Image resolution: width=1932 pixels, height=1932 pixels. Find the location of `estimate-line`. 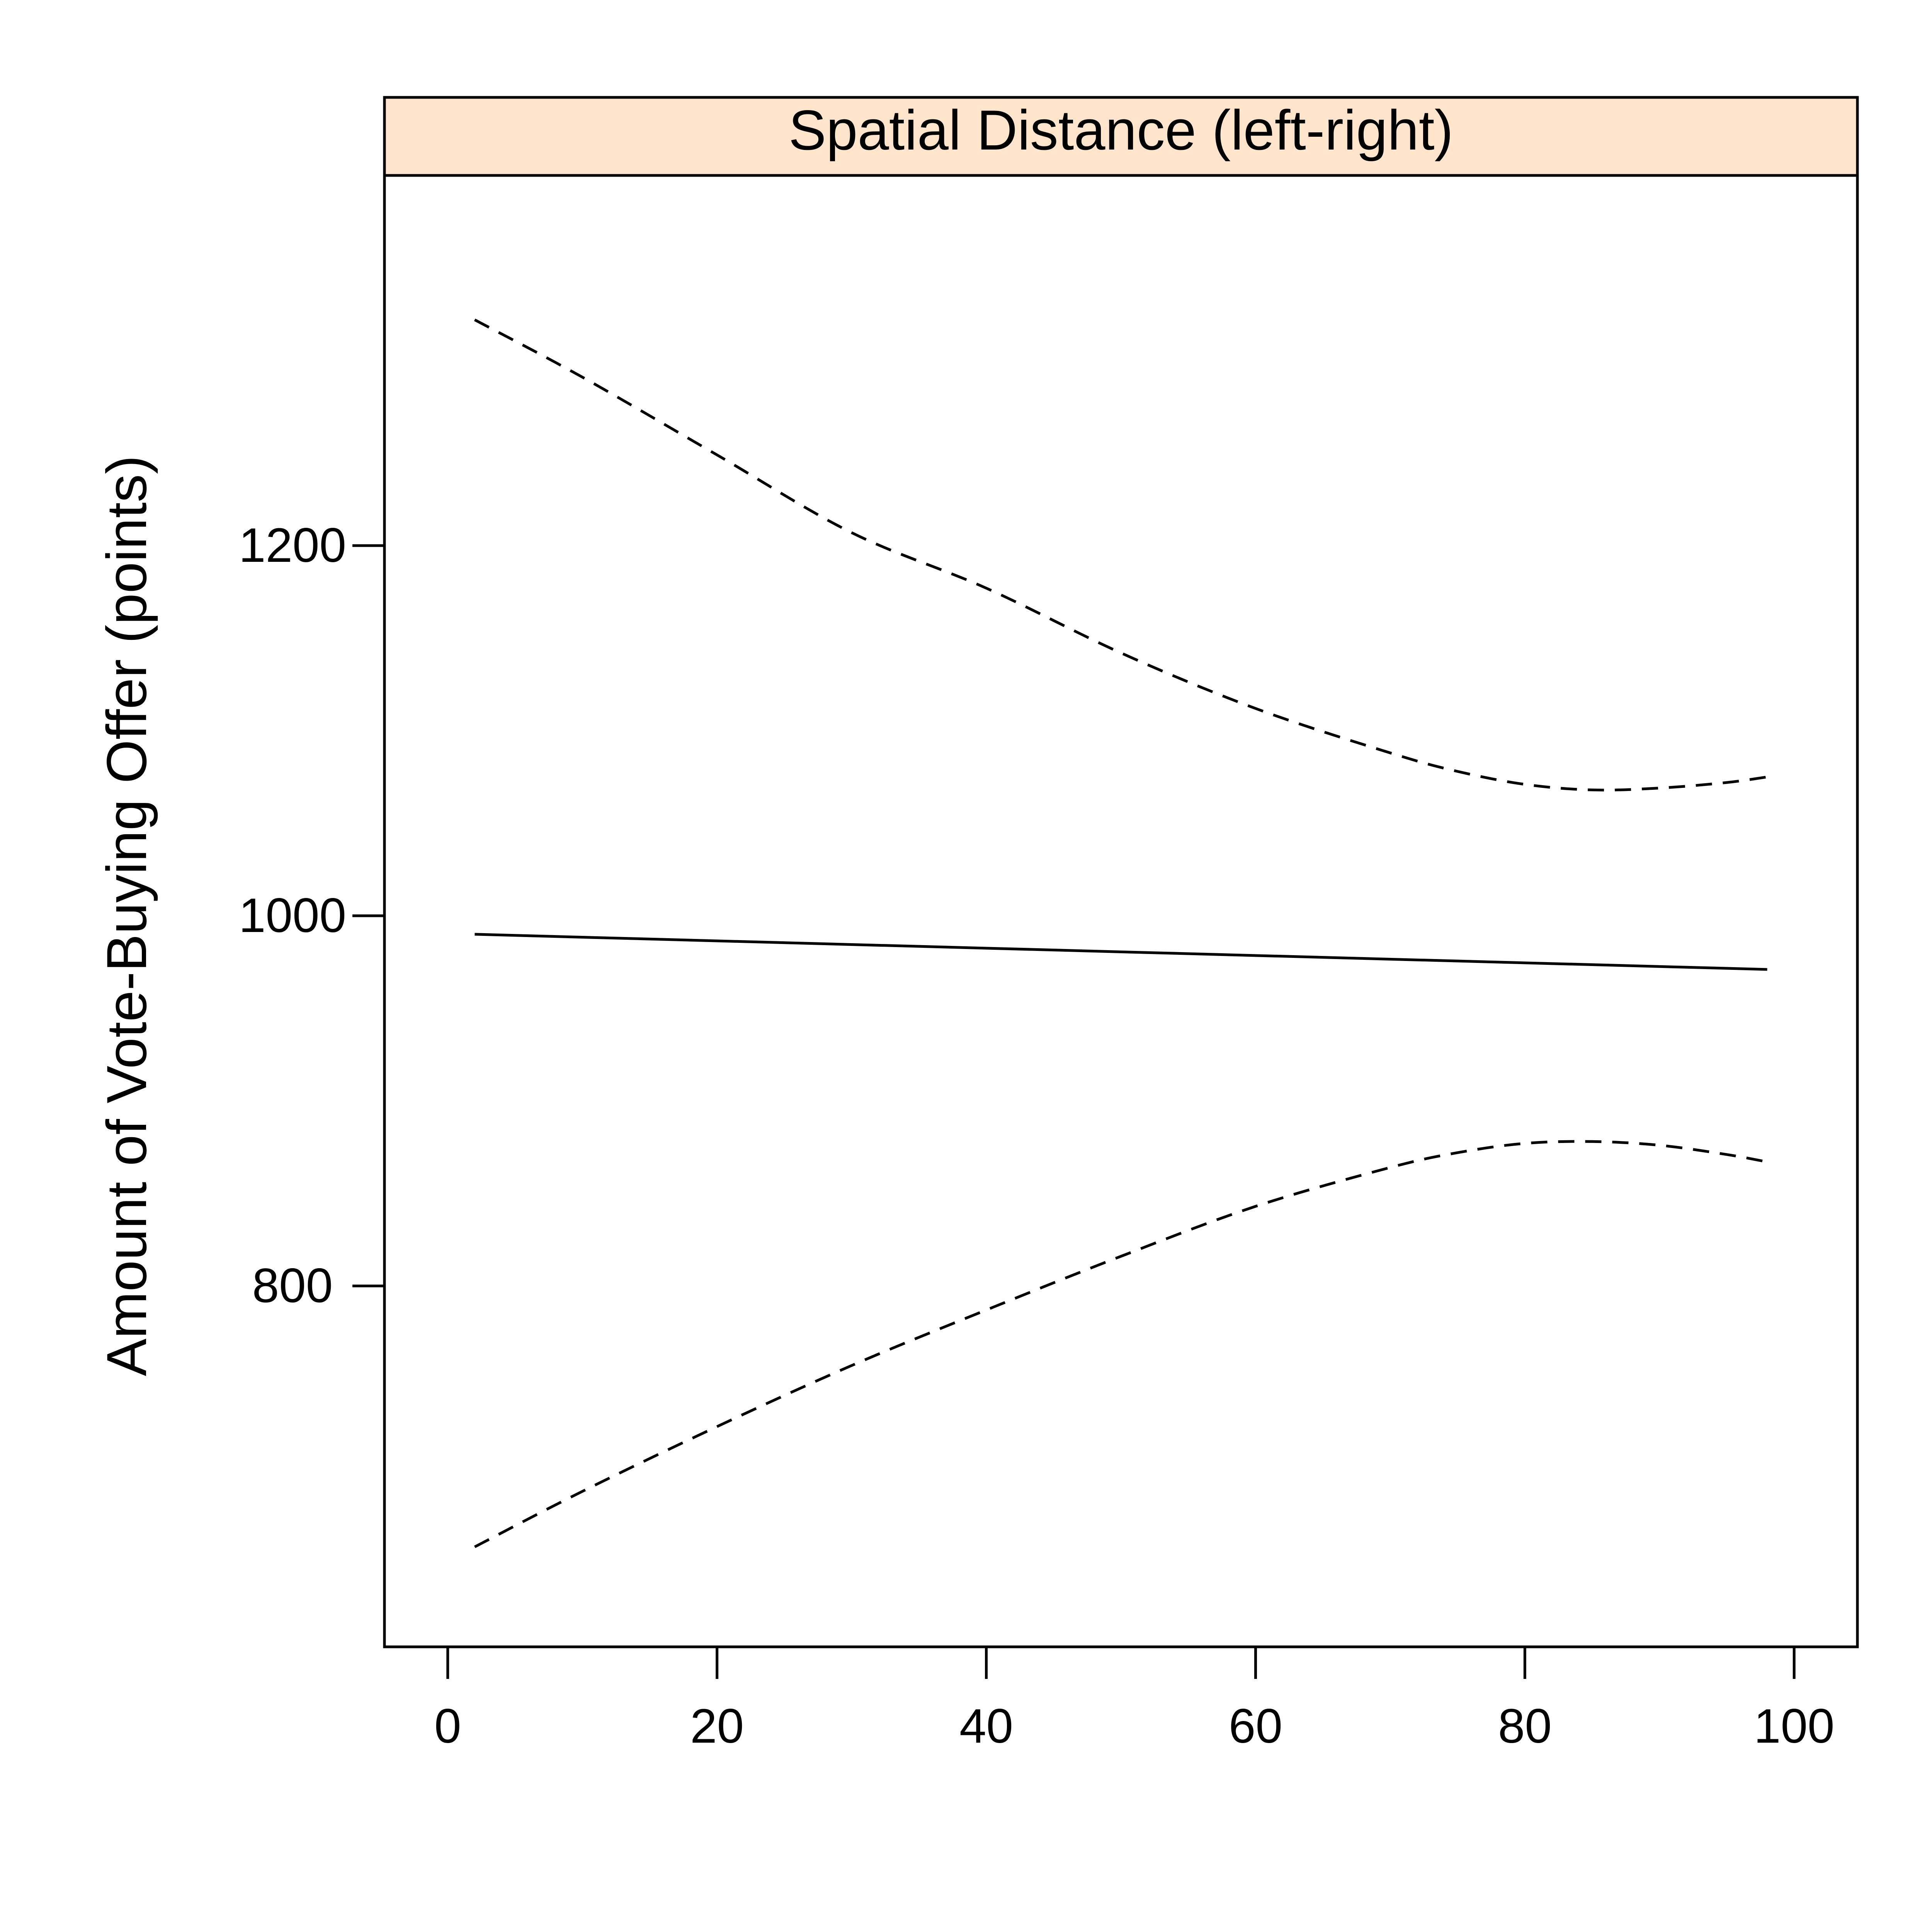

estimate-line is located at coordinates (1120, 952).